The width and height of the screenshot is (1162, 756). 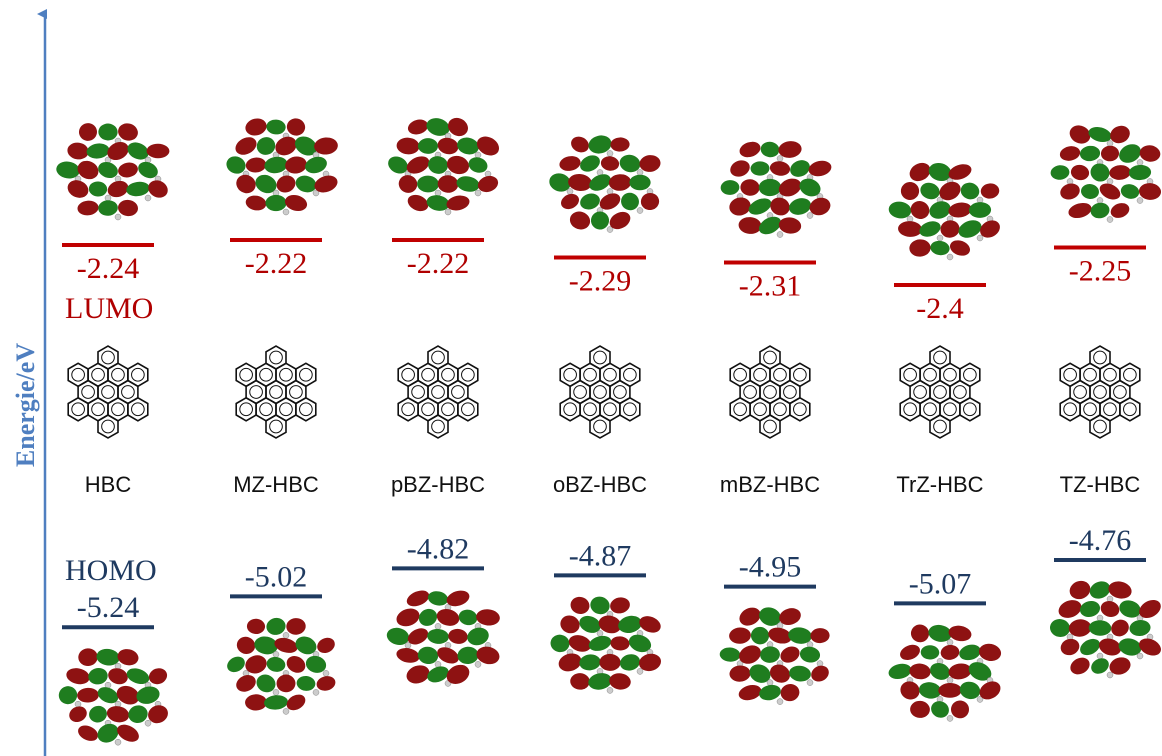 I want to click on homo-energy: -5.24, so click(x=108, y=607).